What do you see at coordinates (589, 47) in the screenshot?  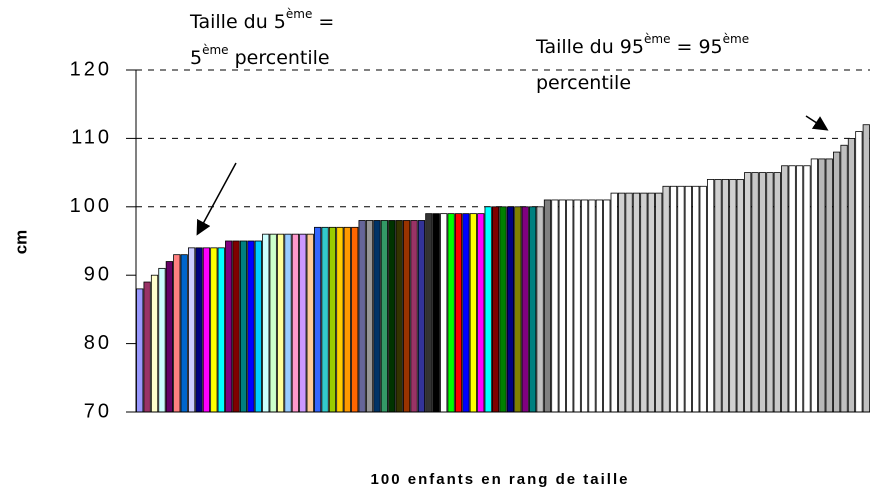 I see `annotation-part: Taille du 95` at bounding box center [589, 47].